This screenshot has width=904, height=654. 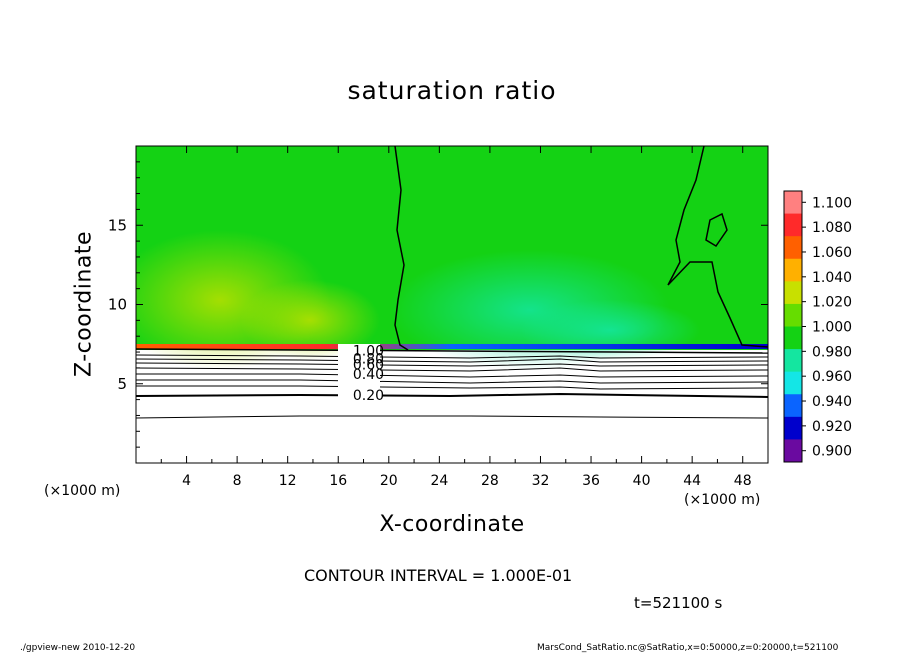 What do you see at coordinates (438, 575) in the screenshot?
I see `contour-interval-text: CONTOUR INTERVAL = 1.000E-01` at bounding box center [438, 575].